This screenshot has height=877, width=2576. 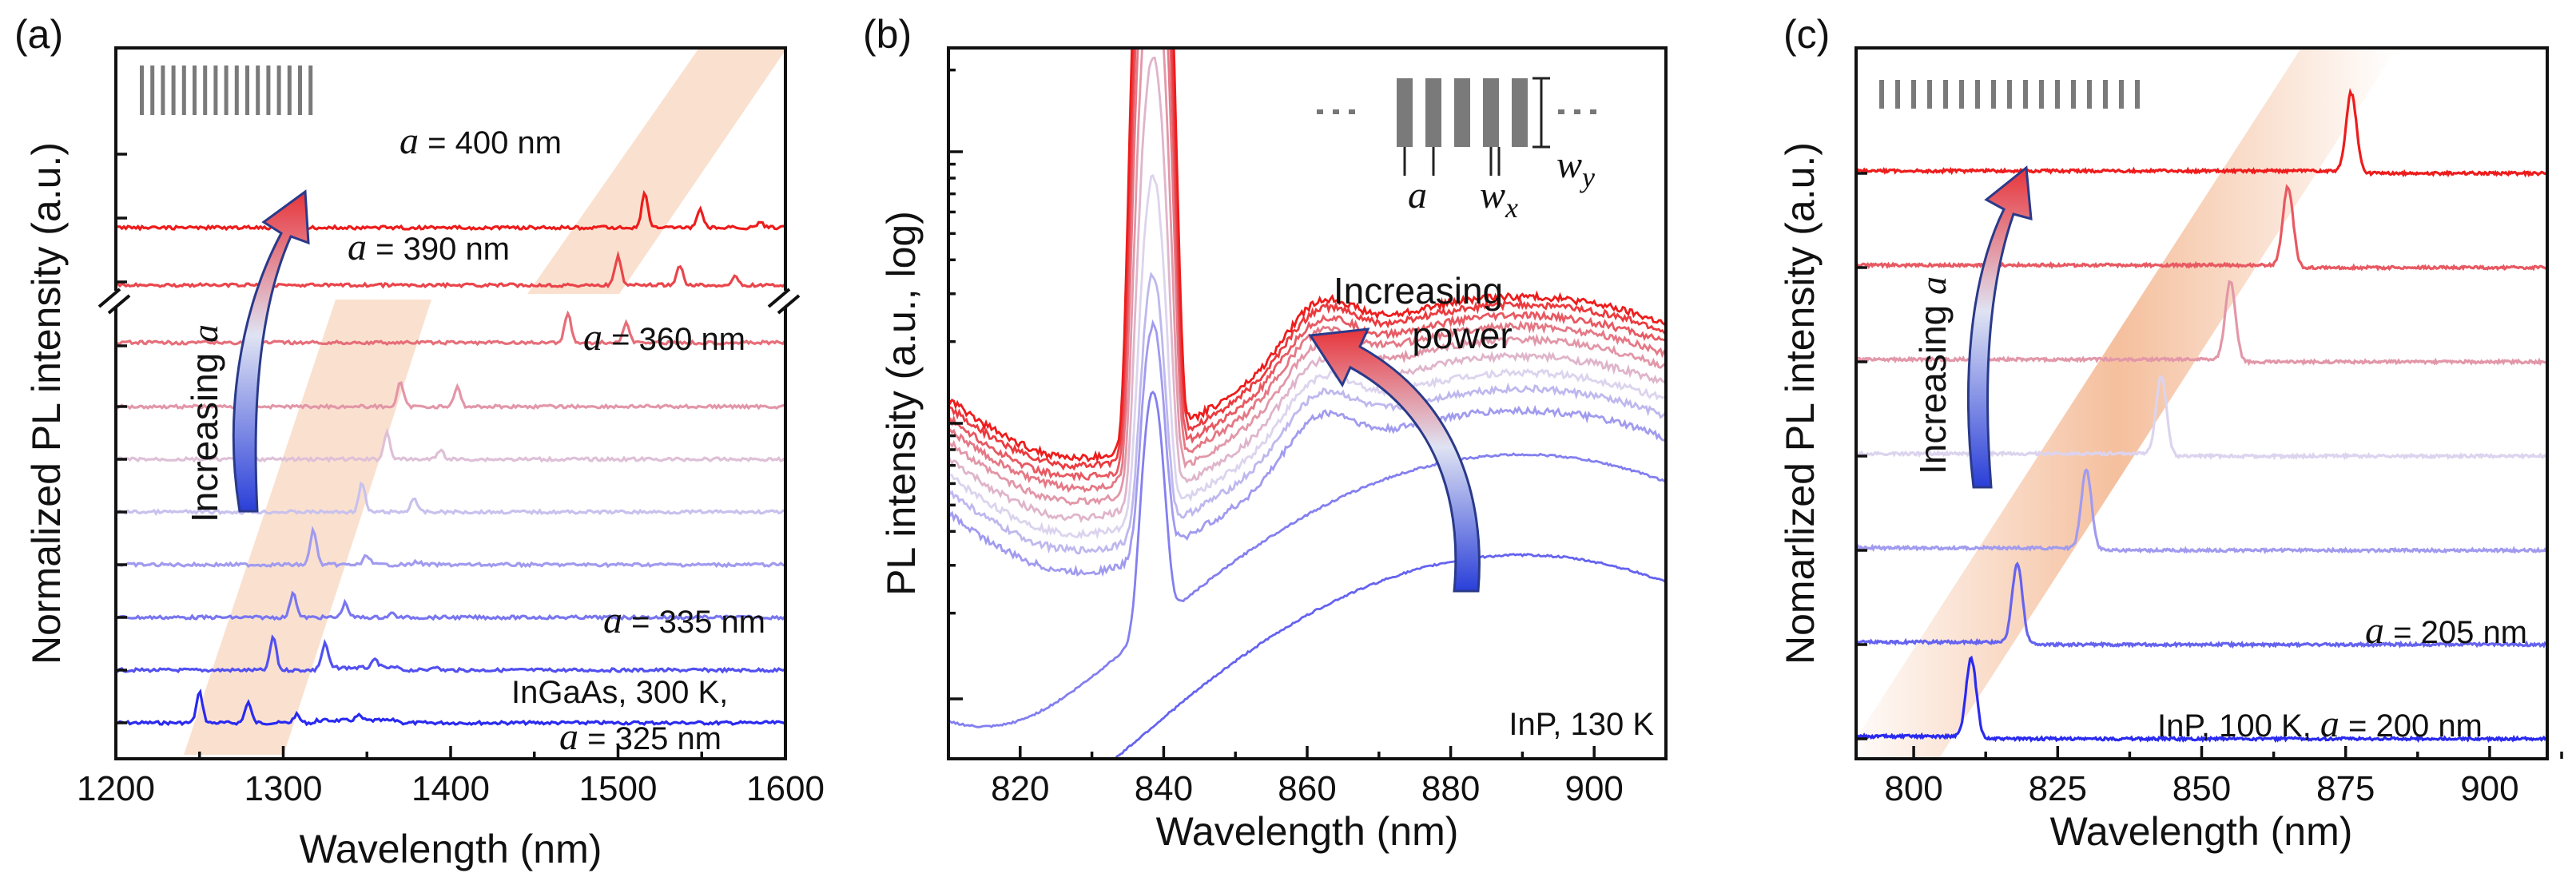 I want to click on band-a-lower, so click(x=307, y=527).